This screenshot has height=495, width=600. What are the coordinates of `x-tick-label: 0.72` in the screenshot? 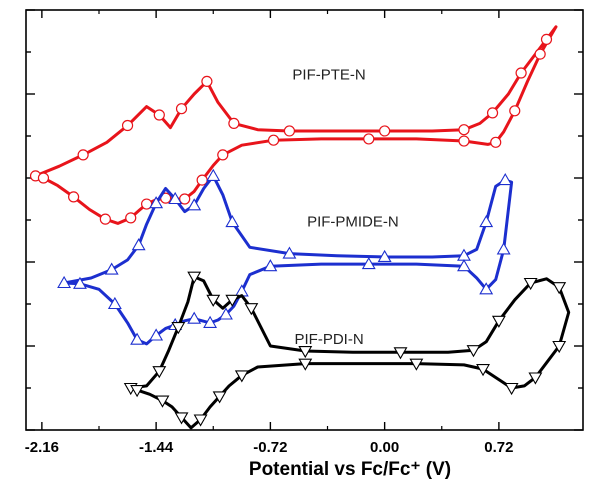 It's located at (498, 447).